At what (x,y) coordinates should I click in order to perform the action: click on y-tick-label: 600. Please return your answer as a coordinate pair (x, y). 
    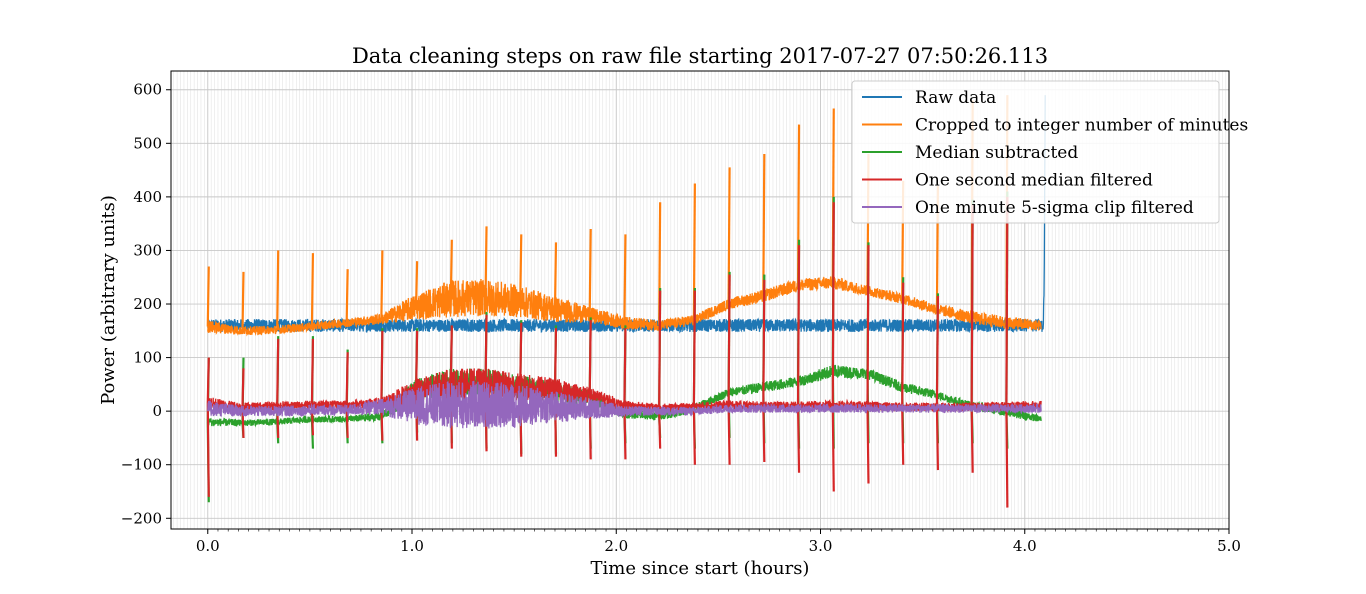
    Looking at the image, I should click on (147, 90).